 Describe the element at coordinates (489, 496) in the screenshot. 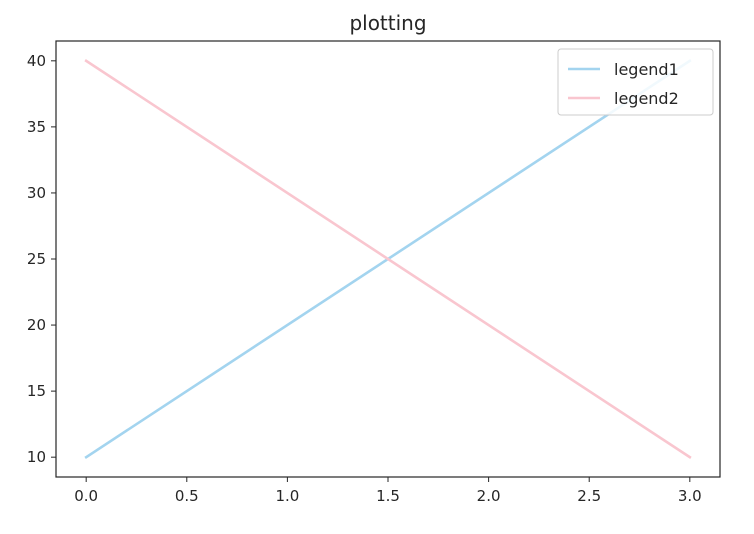

I see `x-tick-label: 2.0` at that location.